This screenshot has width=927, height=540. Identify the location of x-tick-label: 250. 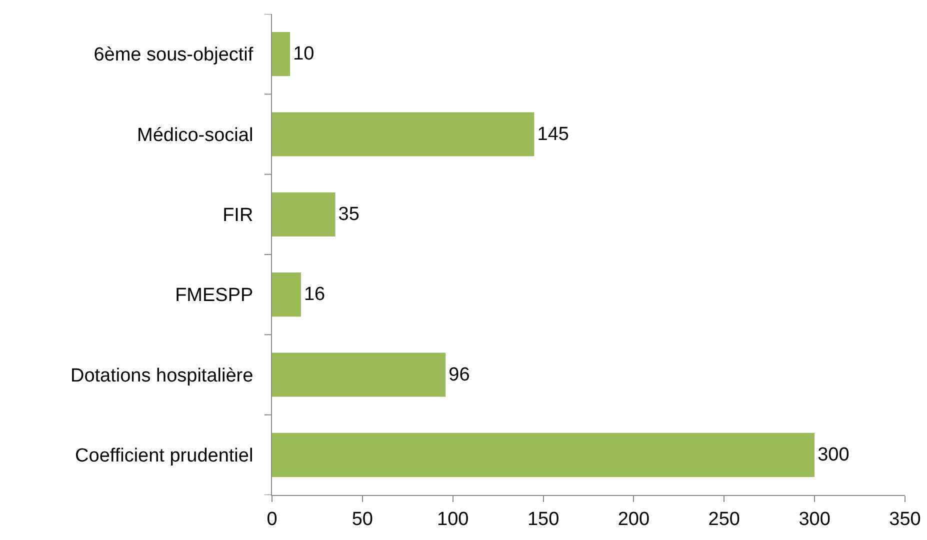
(724, 519).